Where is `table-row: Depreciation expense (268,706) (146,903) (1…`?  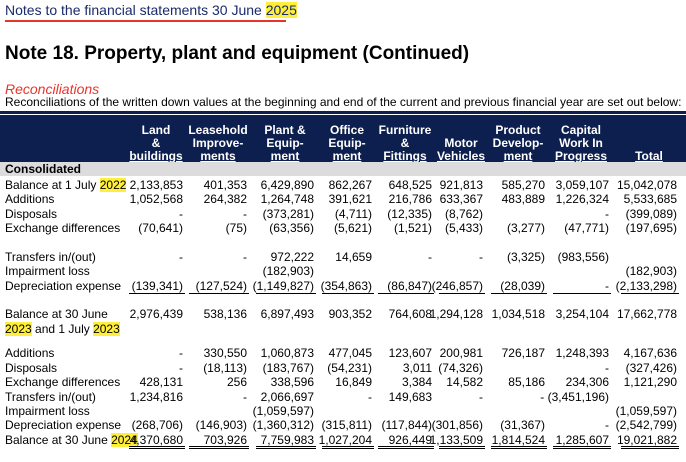 table-row: Depreciation expense (268,706) (146,903) (1… is located at coordinates (343, 425).